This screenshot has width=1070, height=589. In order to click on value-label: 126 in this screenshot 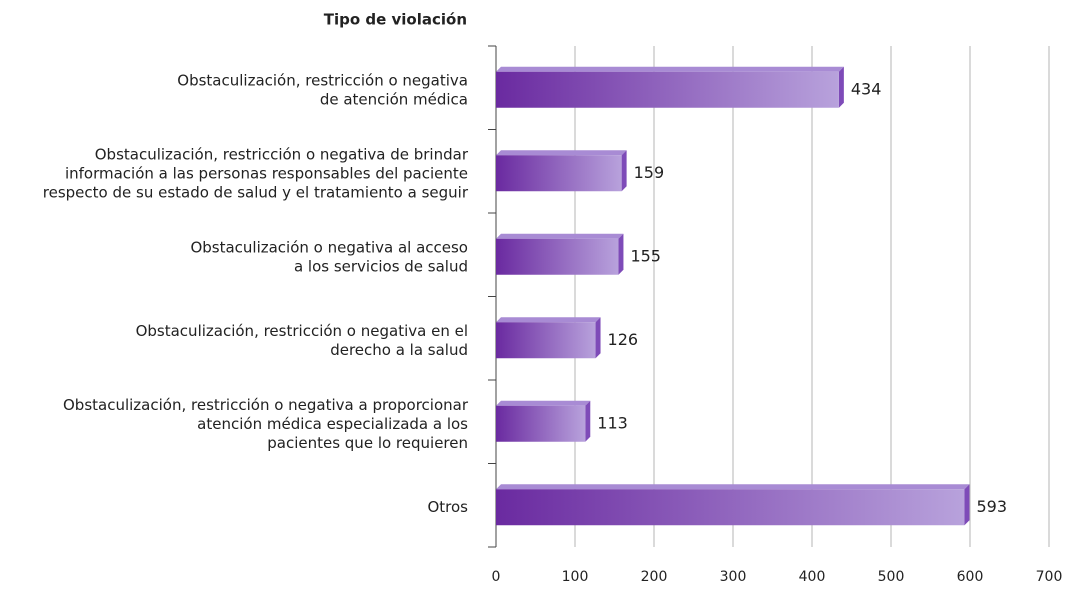, I will do `click(623, 339)`.